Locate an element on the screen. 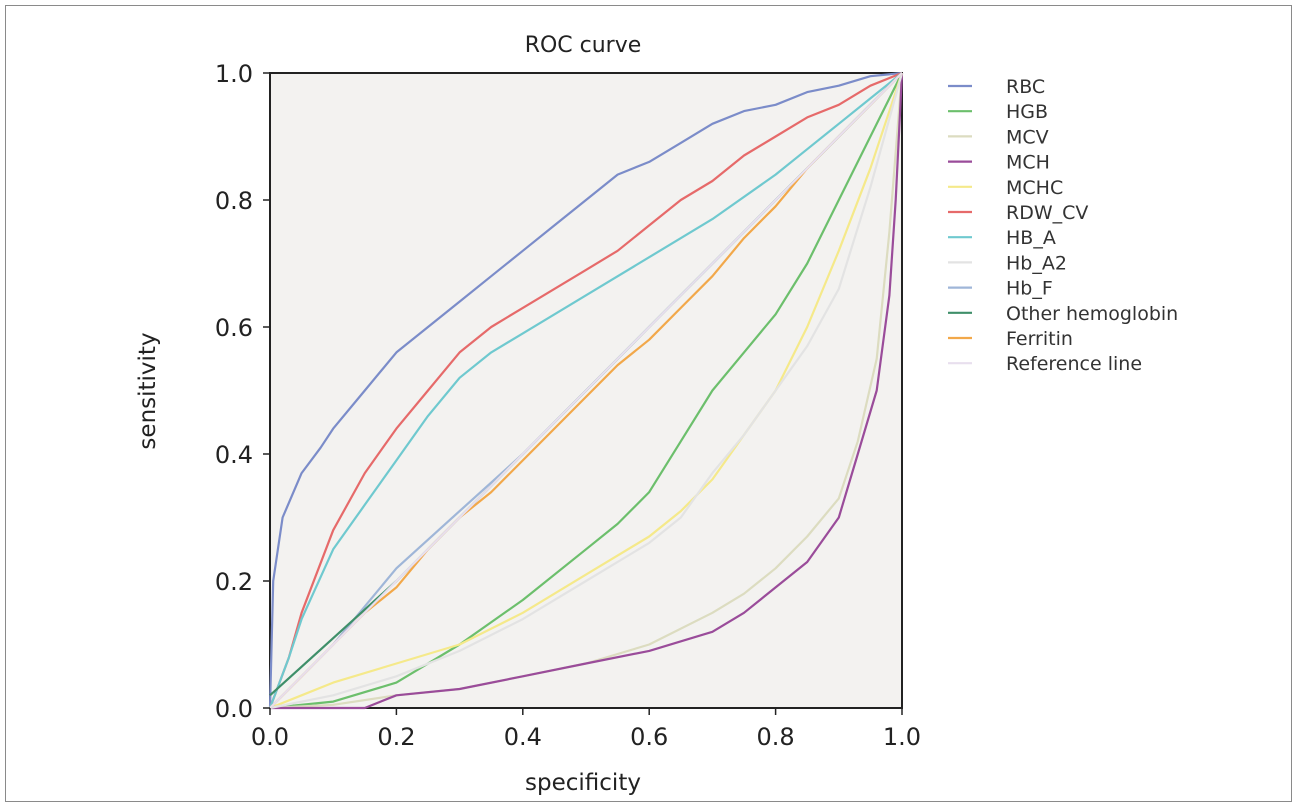 The height and width of the screenshot is (809, 1299). legend-label: MCV is located at coordinates (1027, 137).